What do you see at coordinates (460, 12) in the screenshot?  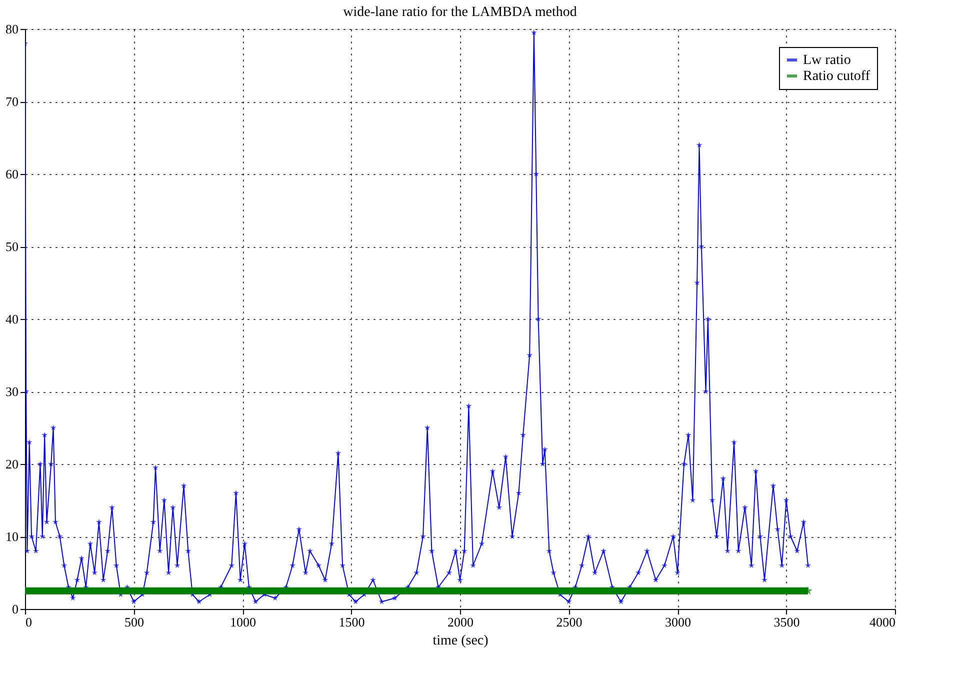 I see `chart-title: wide-lane ratio for the LAMBDA method` at bounding box center [460, 12].